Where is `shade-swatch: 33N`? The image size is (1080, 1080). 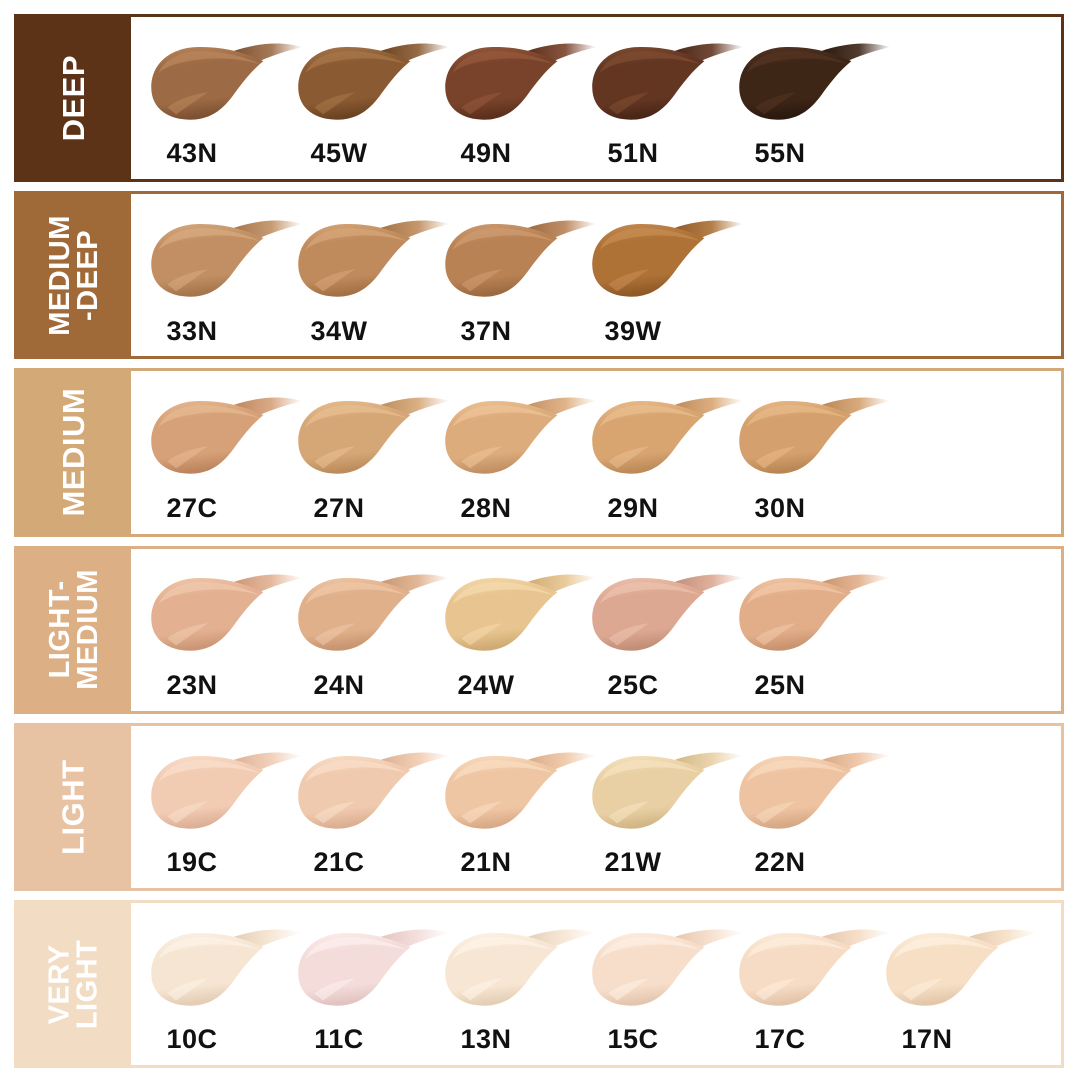 shade-swatch: 33N is located at coordinates (220, 275).